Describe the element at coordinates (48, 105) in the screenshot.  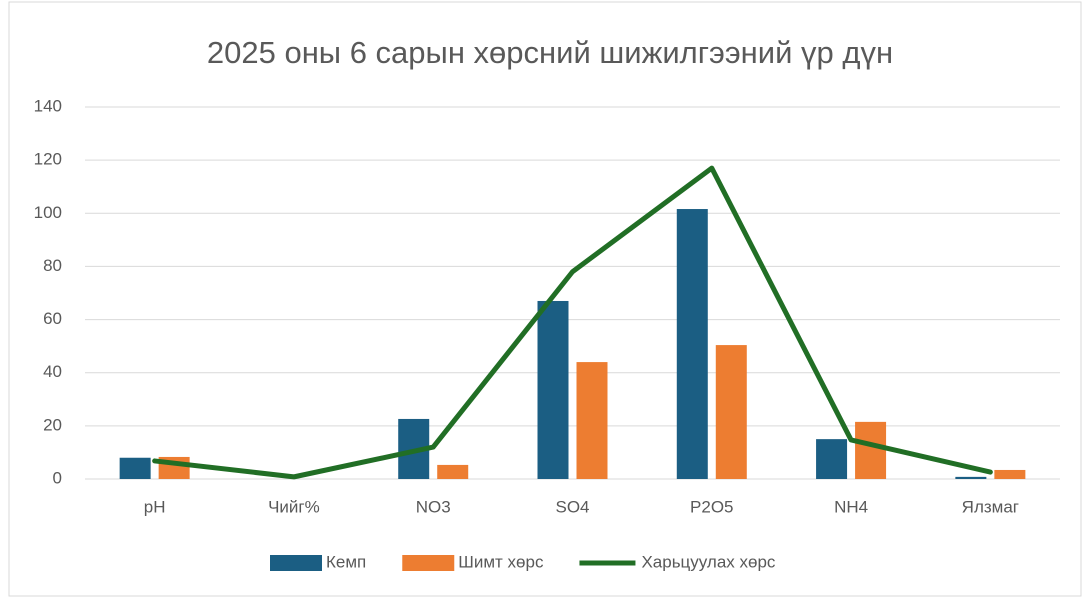
I see `y-tick-label: 140` at that location.